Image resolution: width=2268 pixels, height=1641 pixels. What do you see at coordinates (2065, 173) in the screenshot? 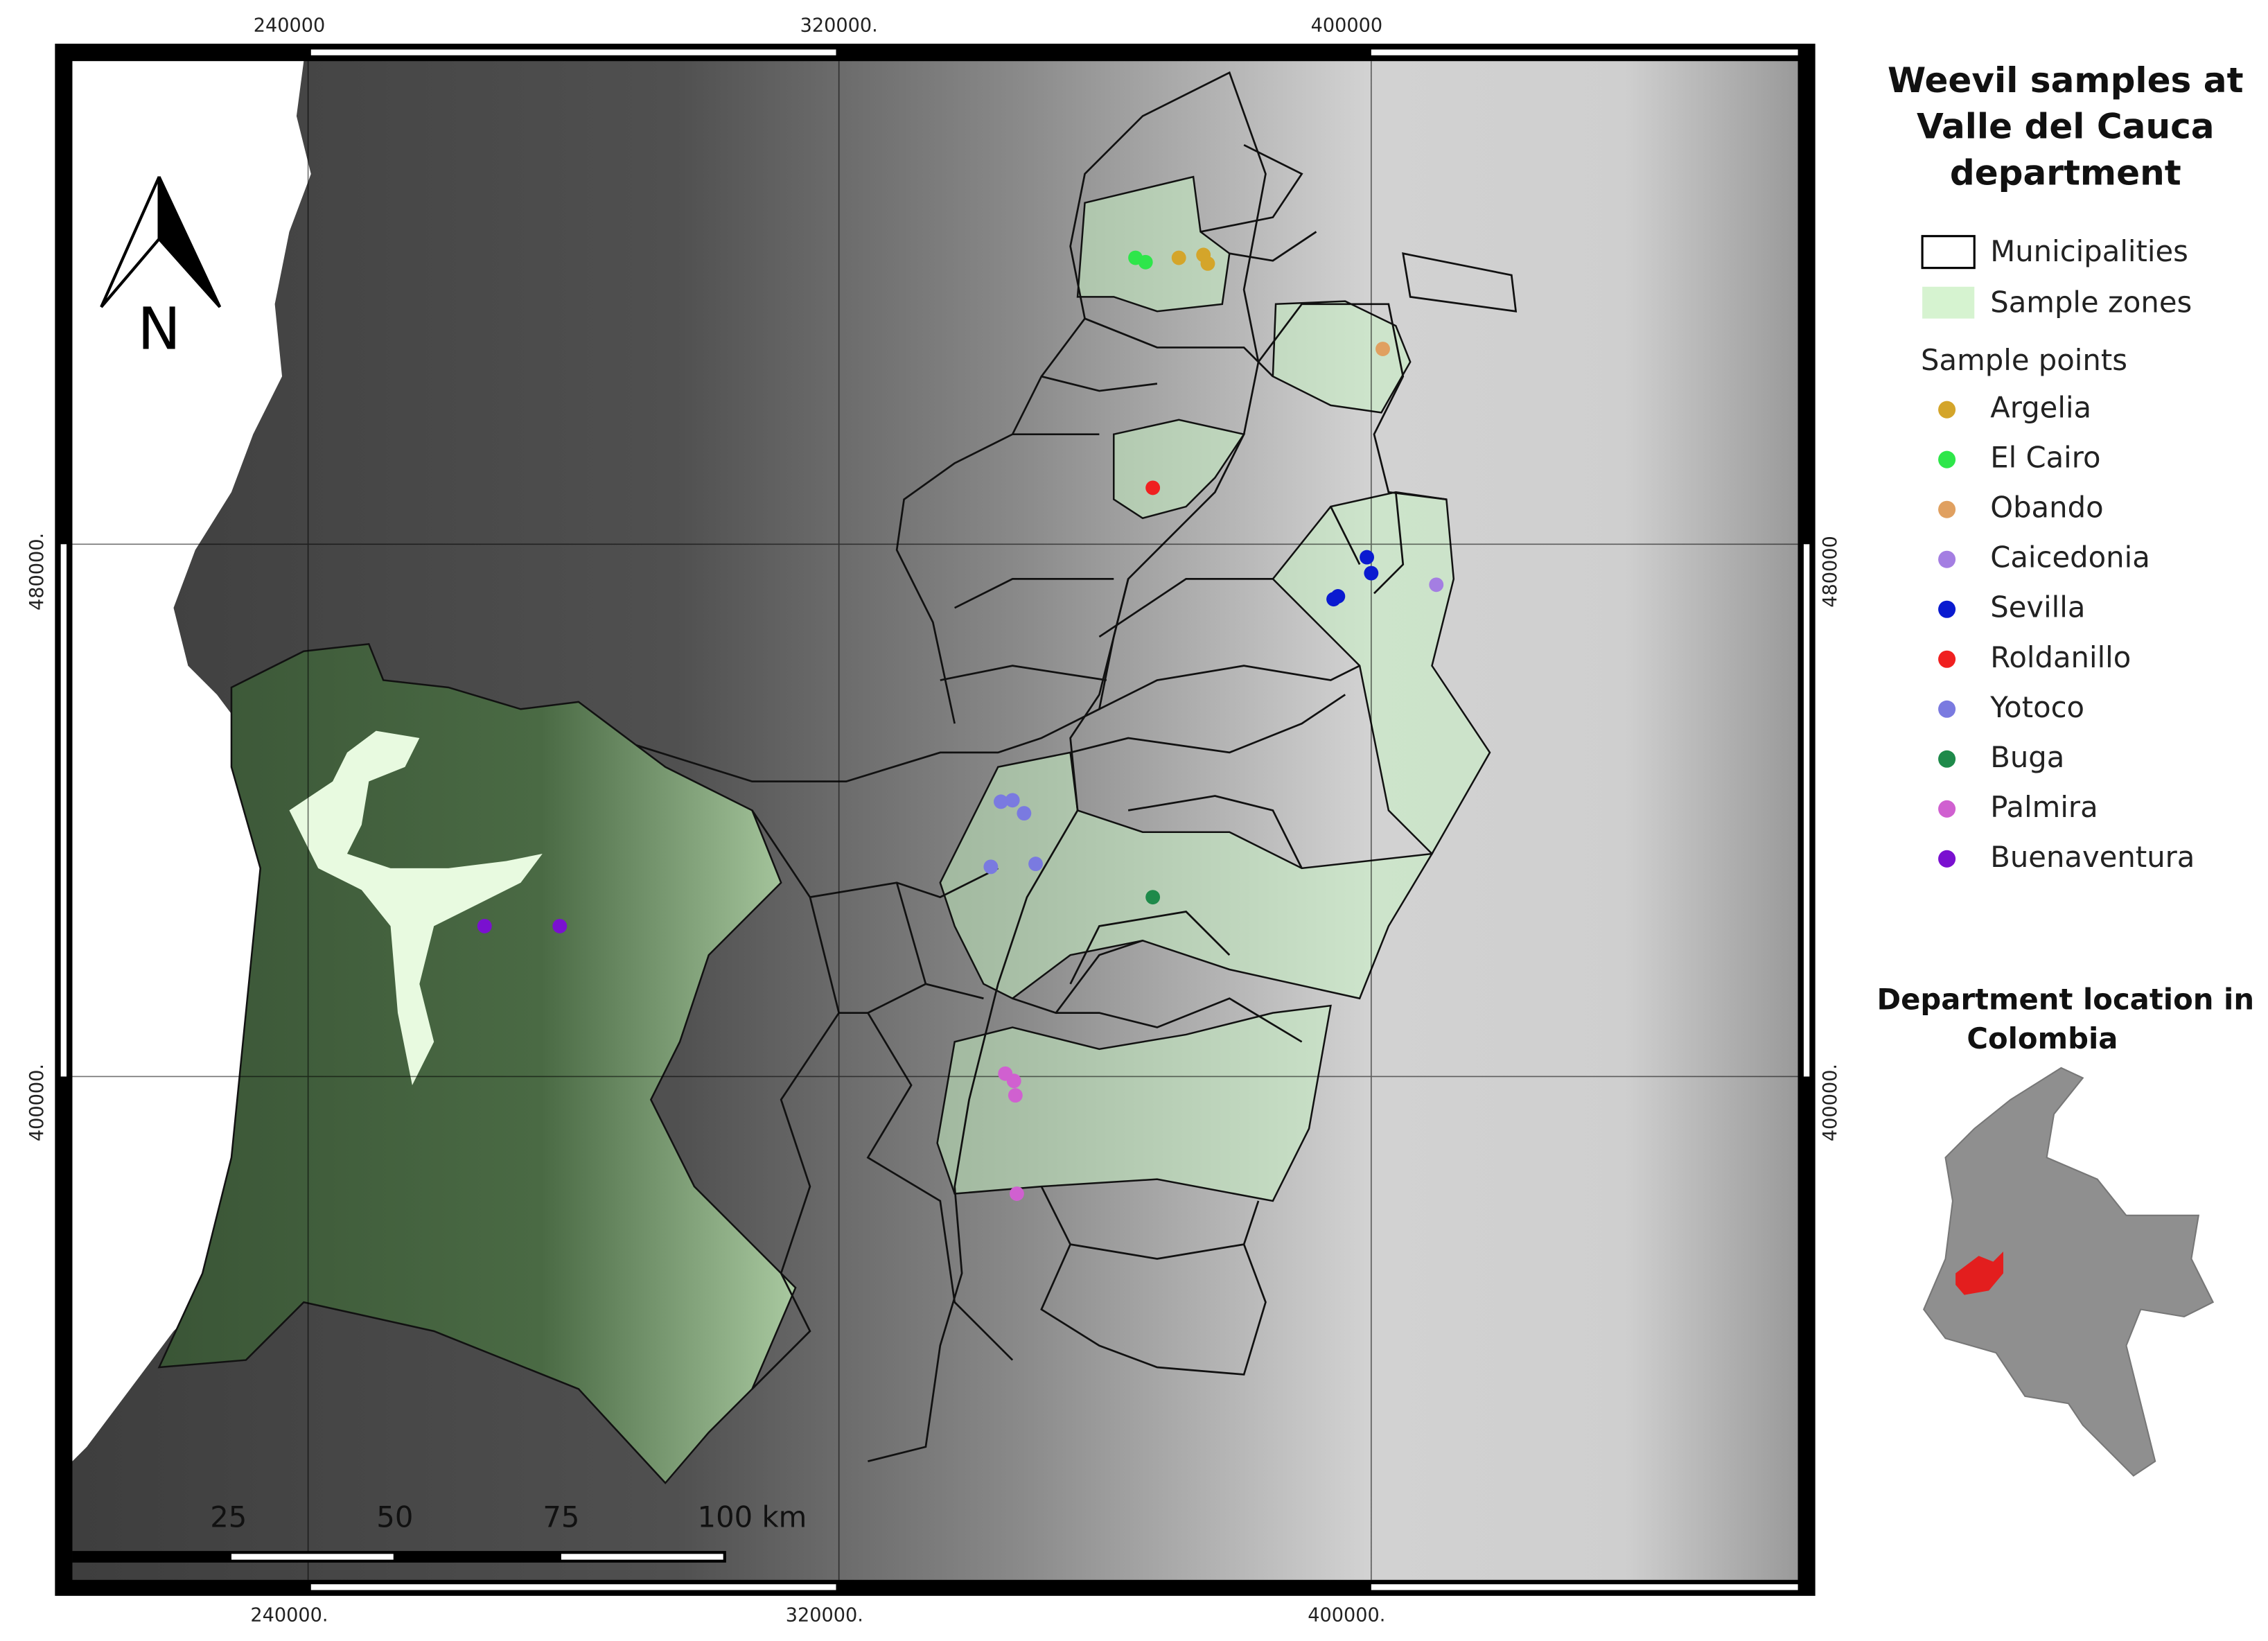
I see `legend-title: department` at bounding box center [2065, 173].